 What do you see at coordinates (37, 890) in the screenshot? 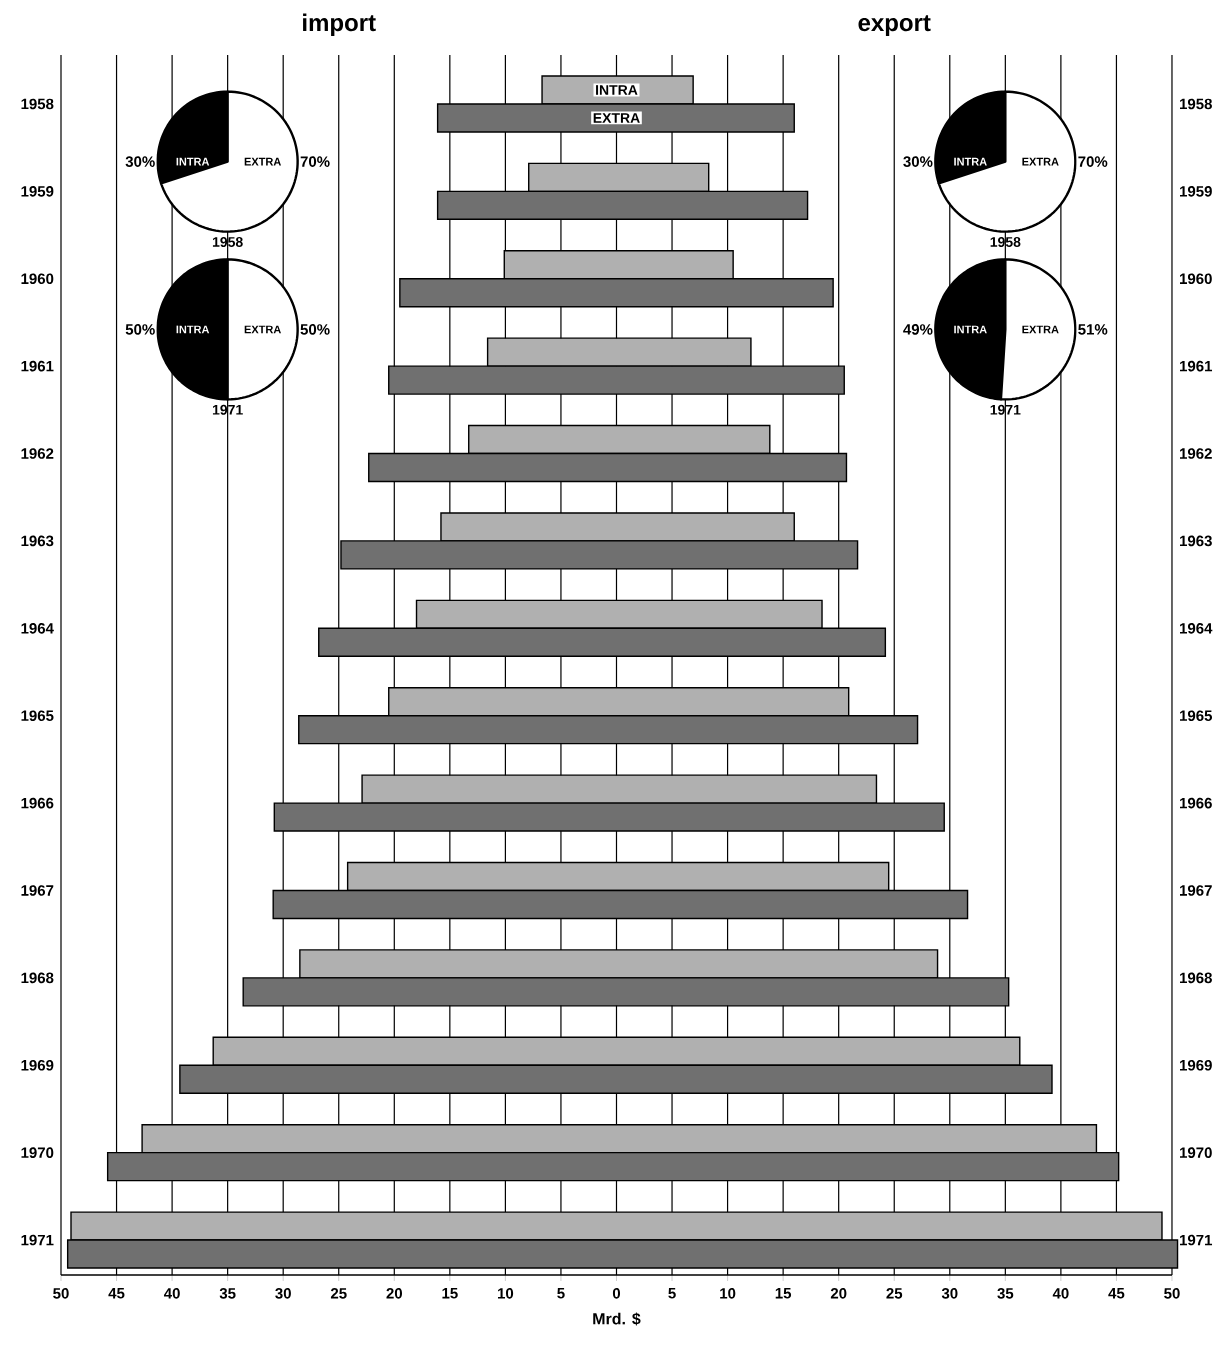
I see `y-tick-label: 1967` at bounding box center [37, 890].